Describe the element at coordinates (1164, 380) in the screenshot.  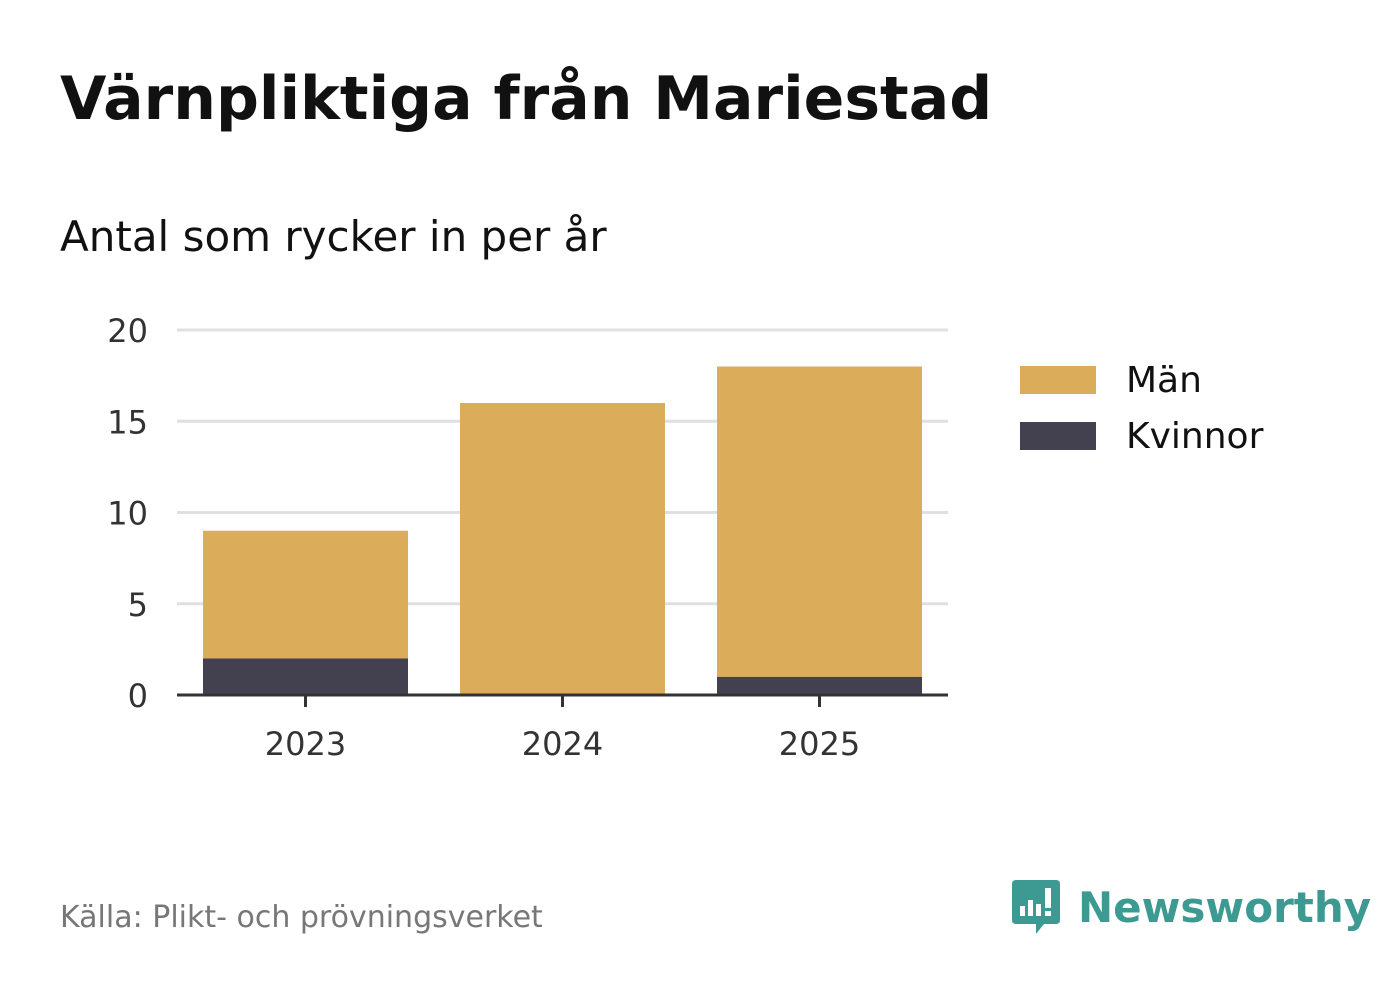
I see `legend-label-man: Män` at that location.